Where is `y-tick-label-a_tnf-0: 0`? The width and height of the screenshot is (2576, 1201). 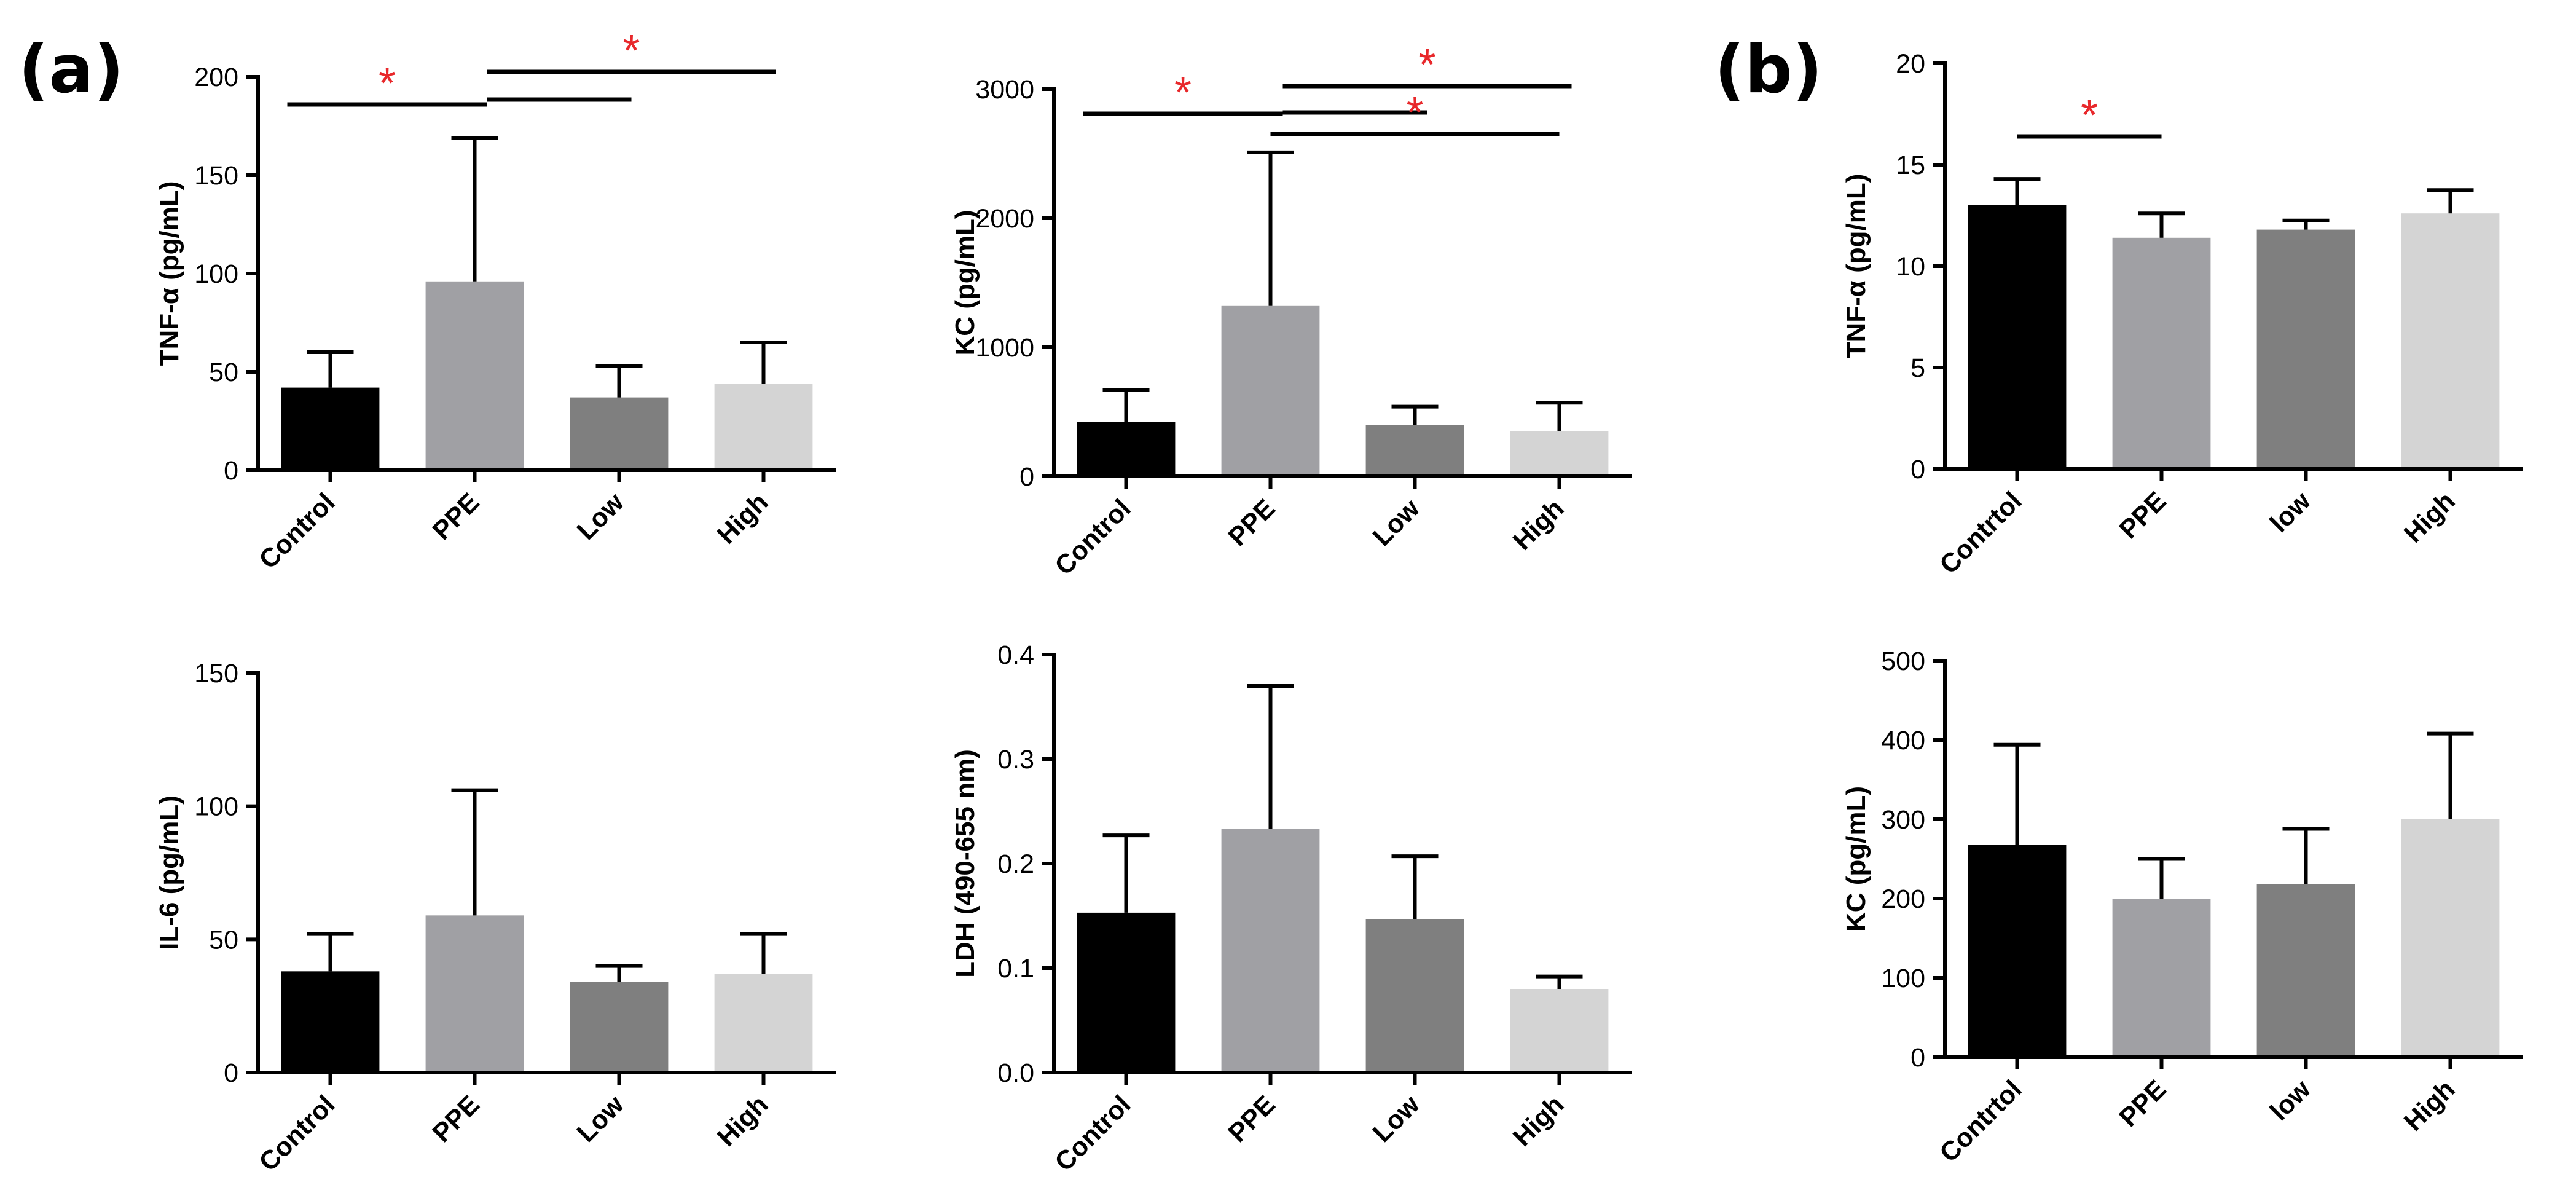 y-tick-label-a_tnf-0: 0 is located at coordinates (231, 471).